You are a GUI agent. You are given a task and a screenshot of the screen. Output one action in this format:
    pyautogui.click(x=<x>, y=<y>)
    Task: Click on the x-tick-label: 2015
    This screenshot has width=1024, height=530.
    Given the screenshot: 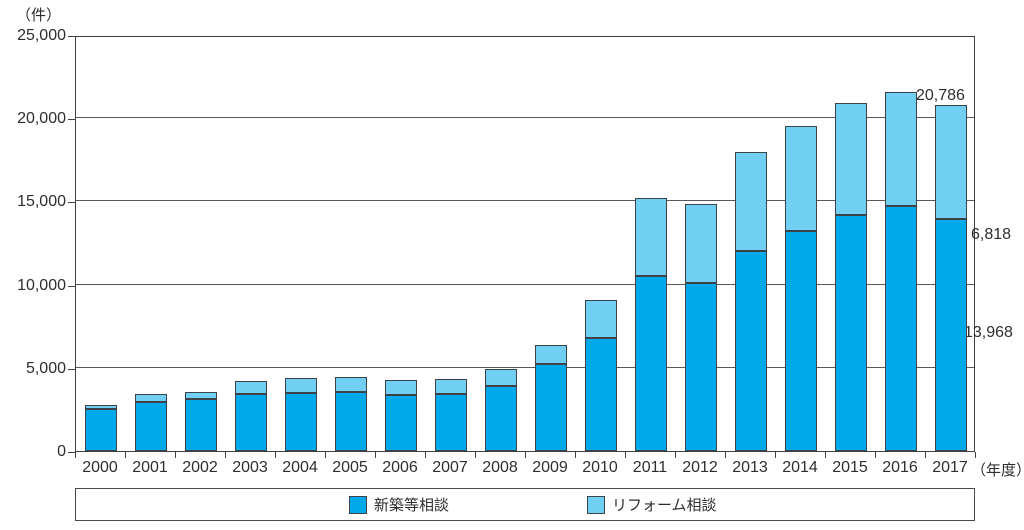 What is the action you would take?
    pyautogui.click(x=850, y=467)
    